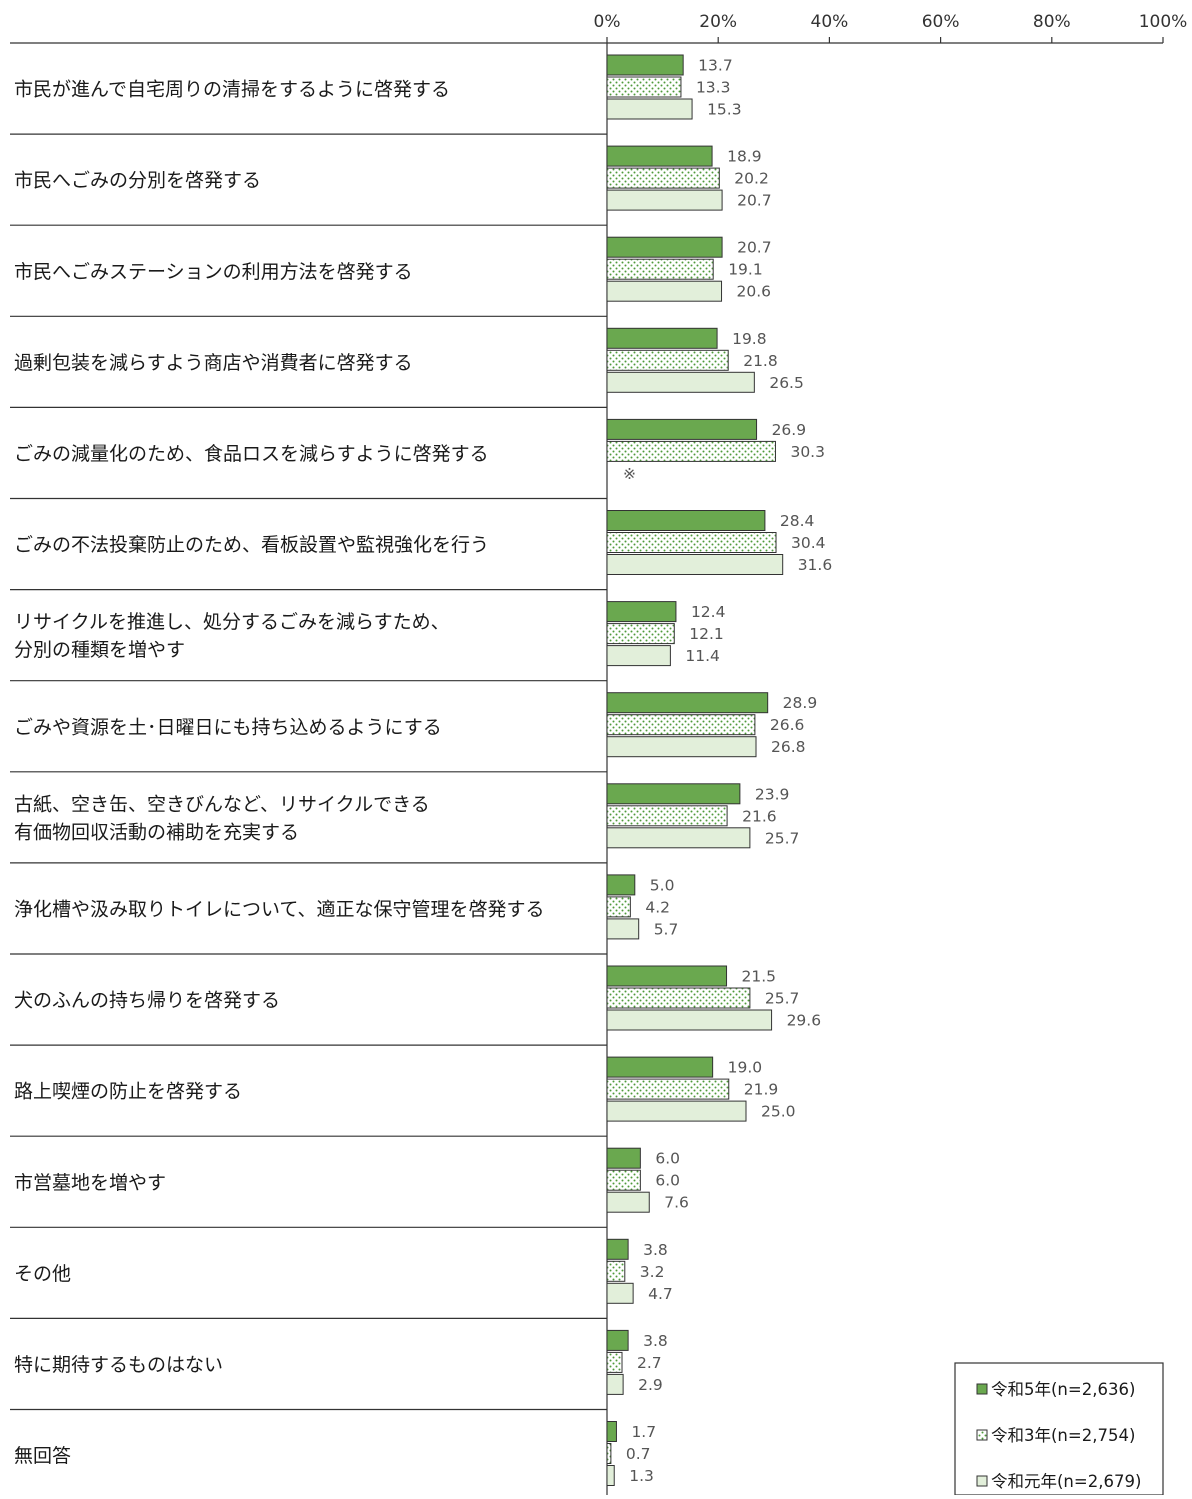 The width and height of the screenshot is (1192, 1499). Describe the element at coordinates (759, 816) in the screenshot. I see `data-label: 21.6` at that location.